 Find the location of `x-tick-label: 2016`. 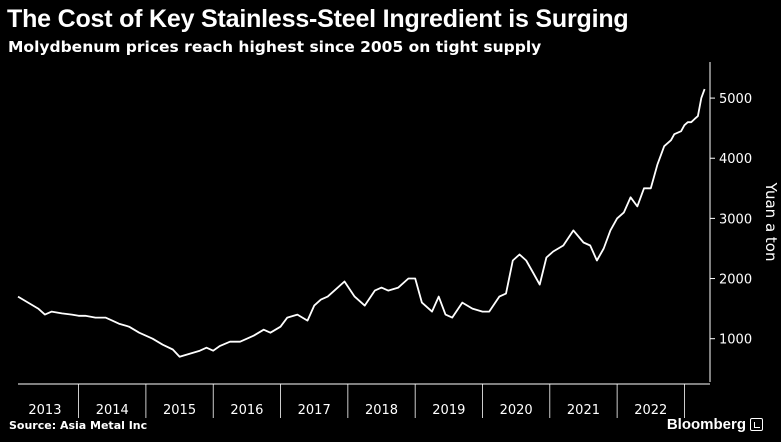

x-tick-label: 2016 is located at coordinates (246, 410).